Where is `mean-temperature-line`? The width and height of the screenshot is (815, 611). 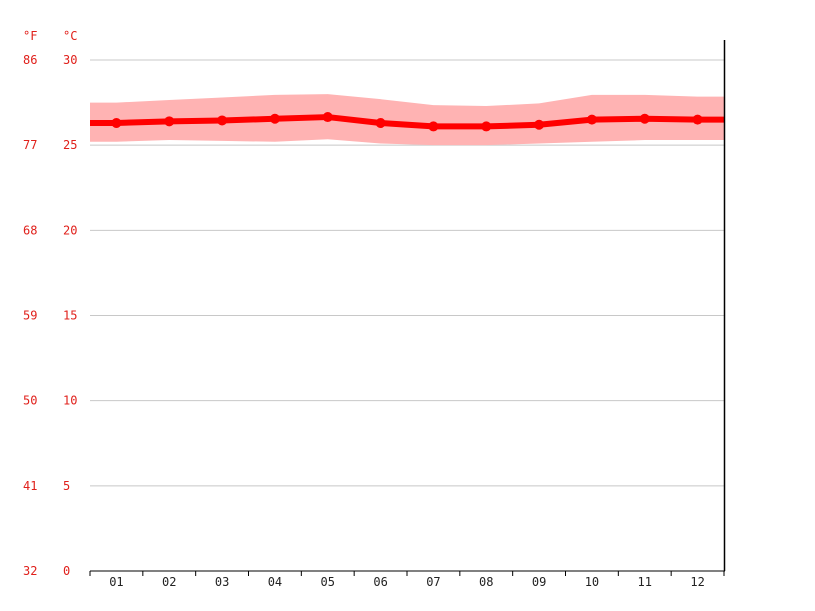 mean-temperature-line is located at coordinates (407, 122).